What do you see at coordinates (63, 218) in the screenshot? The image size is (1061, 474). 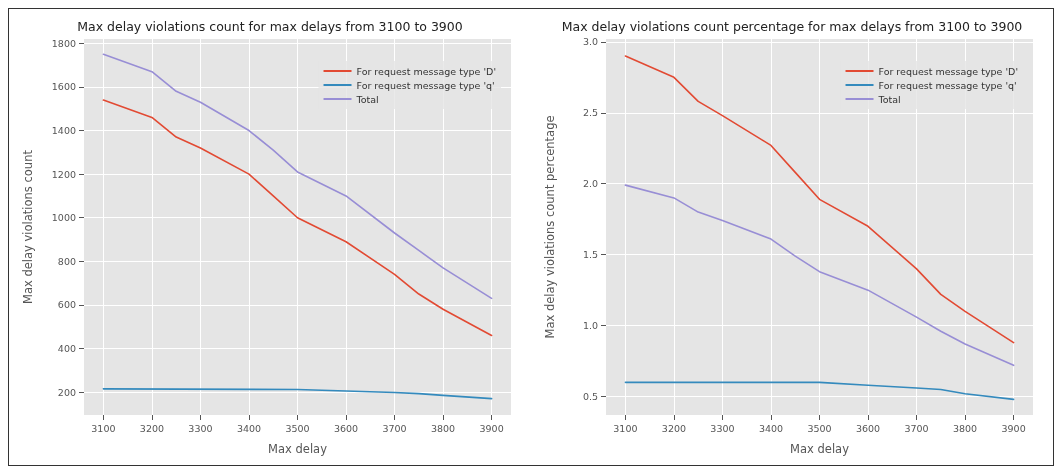 I see `y-tick-label: 1000` at bounding box center [63, 218].